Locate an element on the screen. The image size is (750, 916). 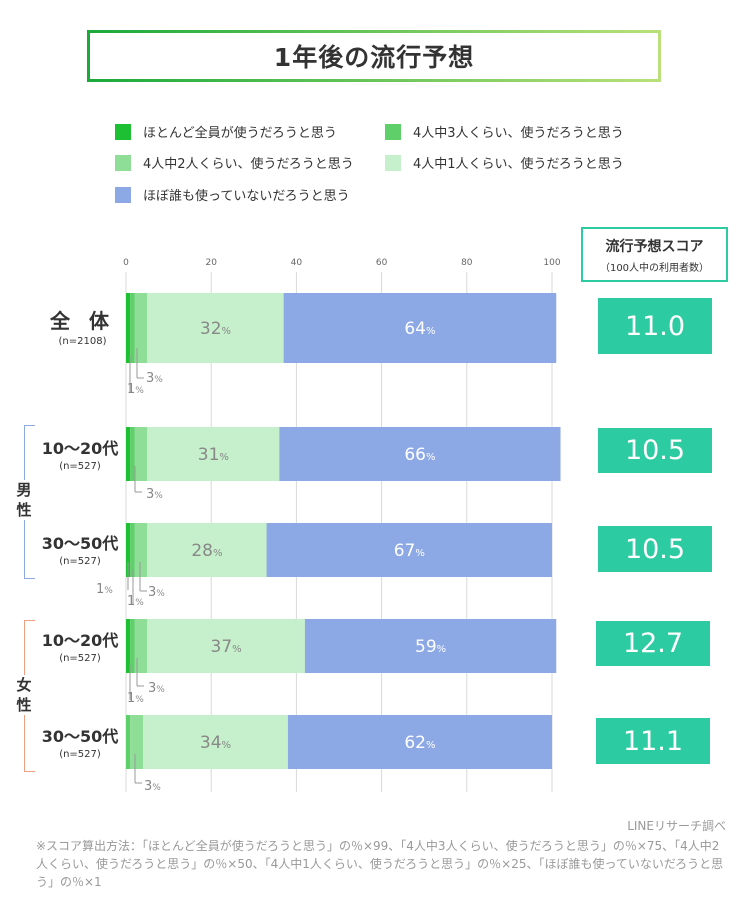
score-box-male-older: 10.5 is located at coordinates (655, 549).